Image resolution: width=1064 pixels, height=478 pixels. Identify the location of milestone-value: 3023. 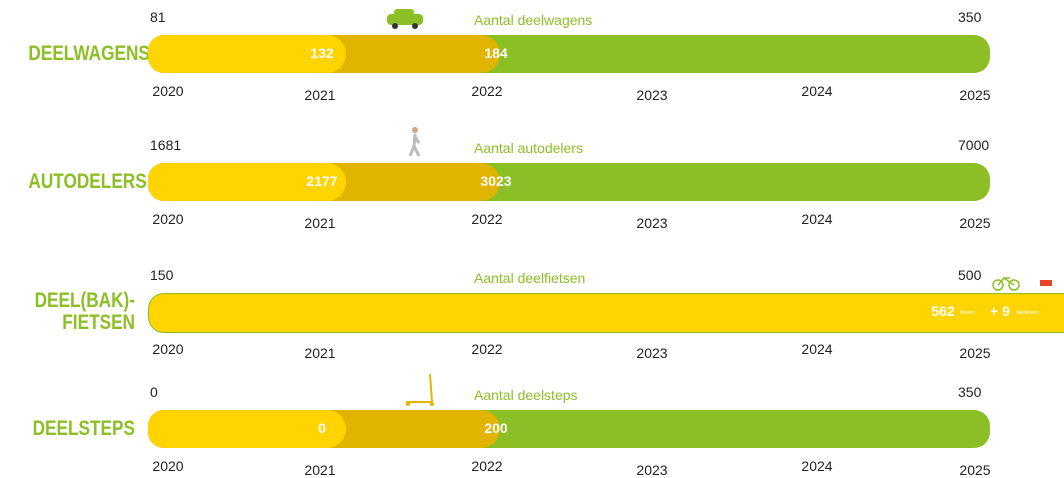
(496, 181).